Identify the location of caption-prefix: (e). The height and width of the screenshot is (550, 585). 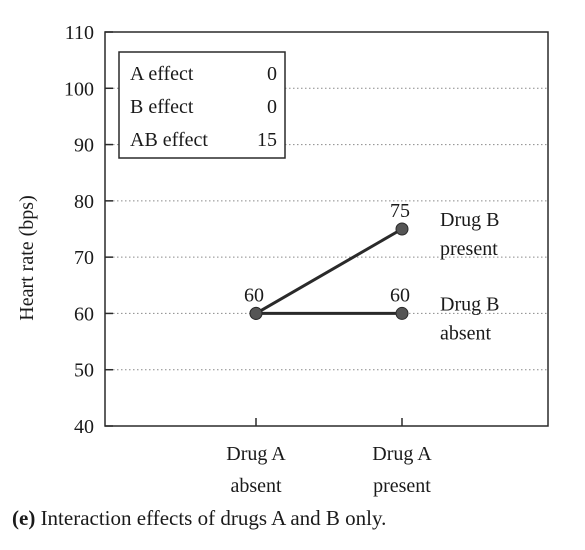
(24, 518).